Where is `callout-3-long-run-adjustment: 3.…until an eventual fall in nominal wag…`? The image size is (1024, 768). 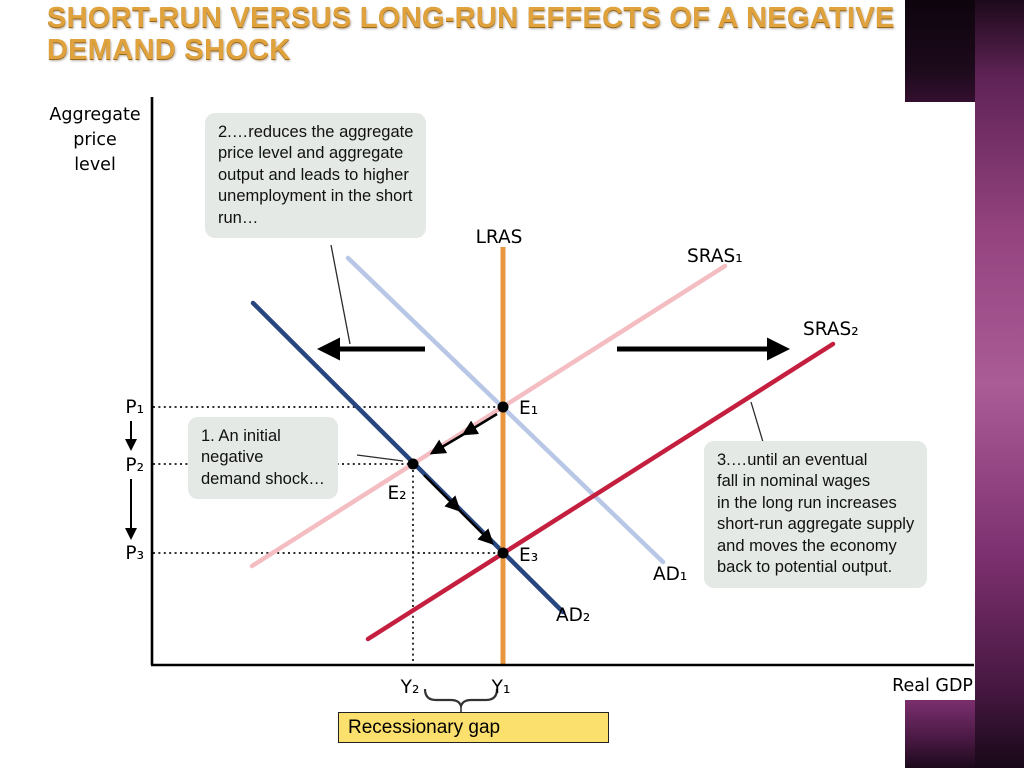 callout-3-long-run-adjustment: 3.…until an eventual fall in nominal wag… is located at coordinates (816, 514).